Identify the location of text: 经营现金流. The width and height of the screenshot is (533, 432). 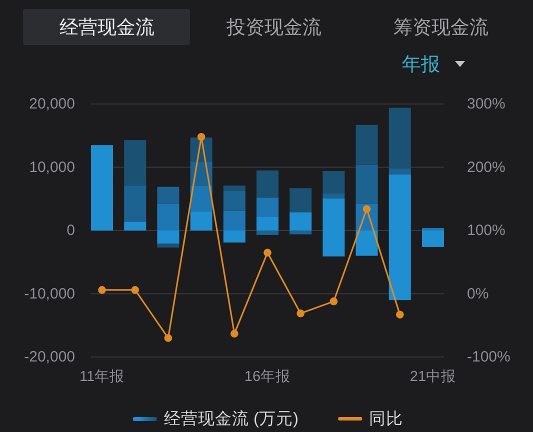
(107, 27).